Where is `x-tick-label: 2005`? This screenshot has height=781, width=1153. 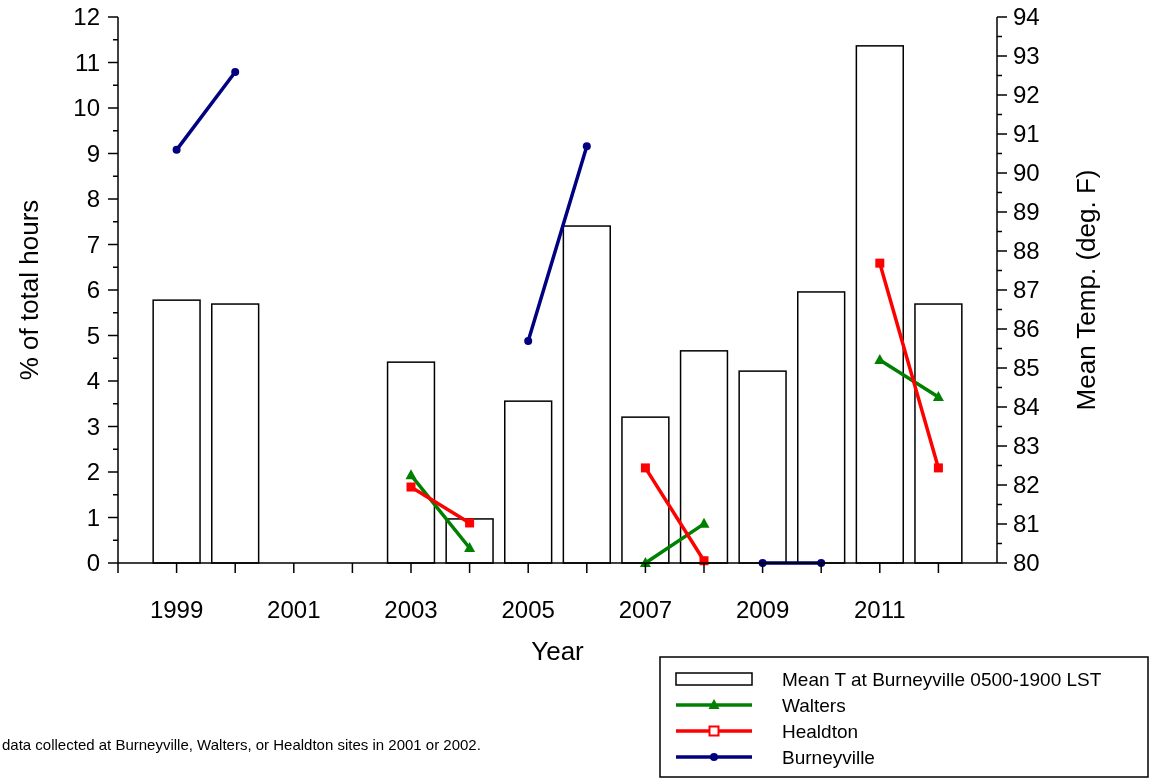 x-tick-label: 2005 is located at coordinates (528, 609).